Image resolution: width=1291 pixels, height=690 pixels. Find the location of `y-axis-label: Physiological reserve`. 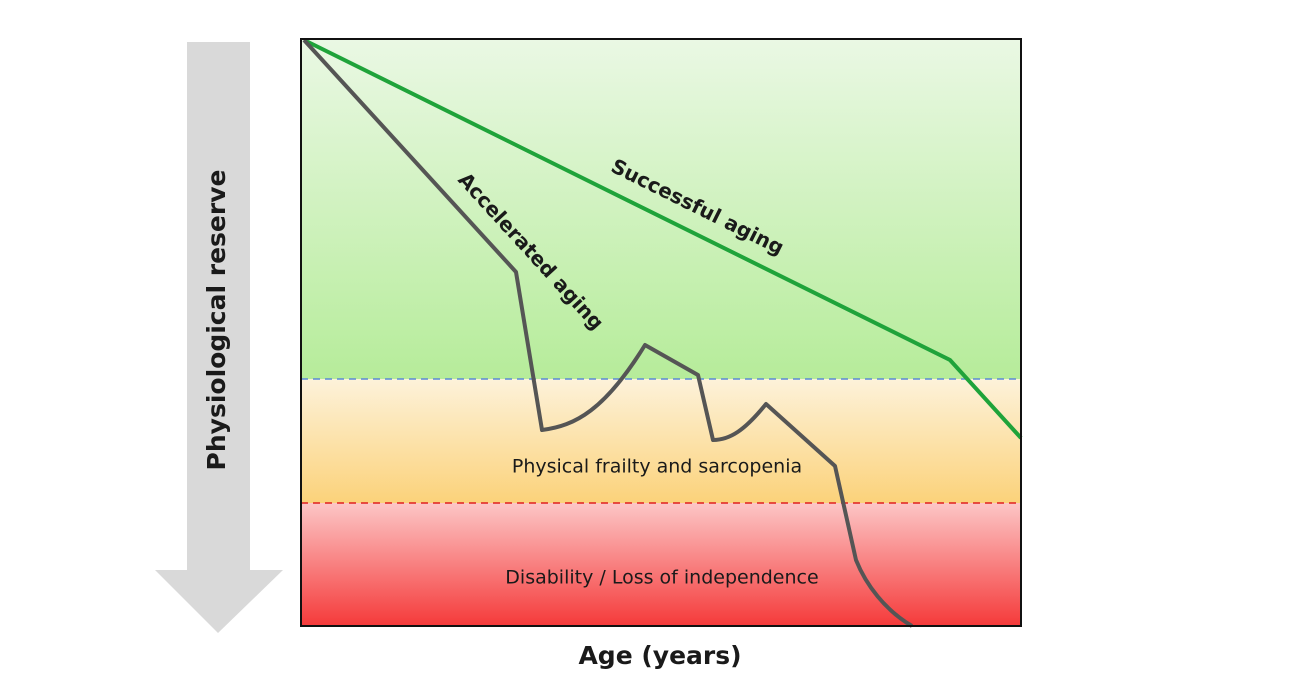

y-axis-label: Physiological reserve is located at coordinates (216, 320).